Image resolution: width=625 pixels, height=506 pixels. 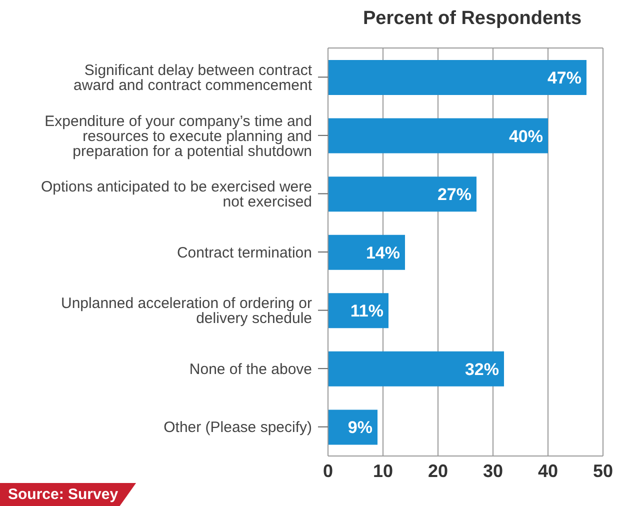 I want to click on data-label: 40%, so click(x=525, y=136).